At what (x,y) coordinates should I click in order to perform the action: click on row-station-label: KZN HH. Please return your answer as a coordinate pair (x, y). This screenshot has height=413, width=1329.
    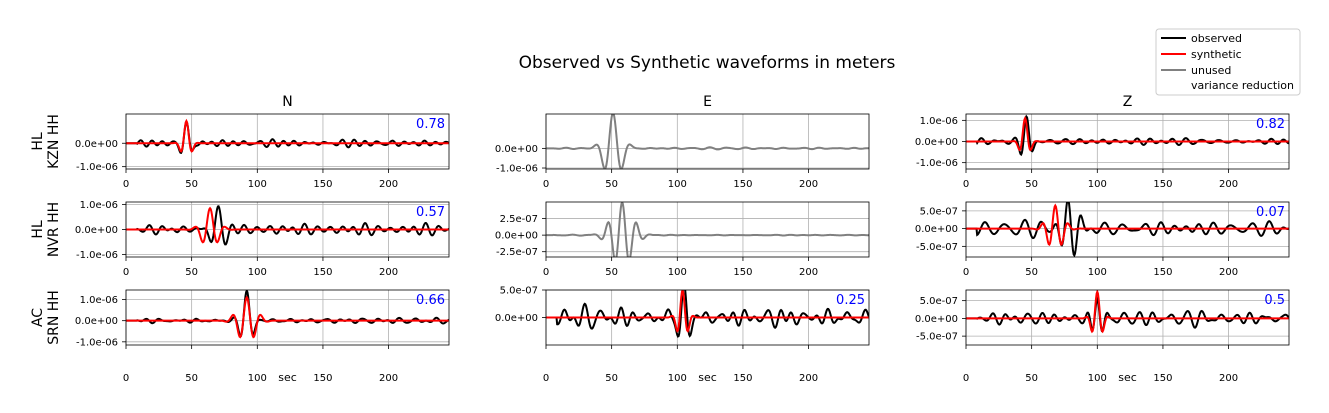
    Looking at the image, I should click on (54, 141).